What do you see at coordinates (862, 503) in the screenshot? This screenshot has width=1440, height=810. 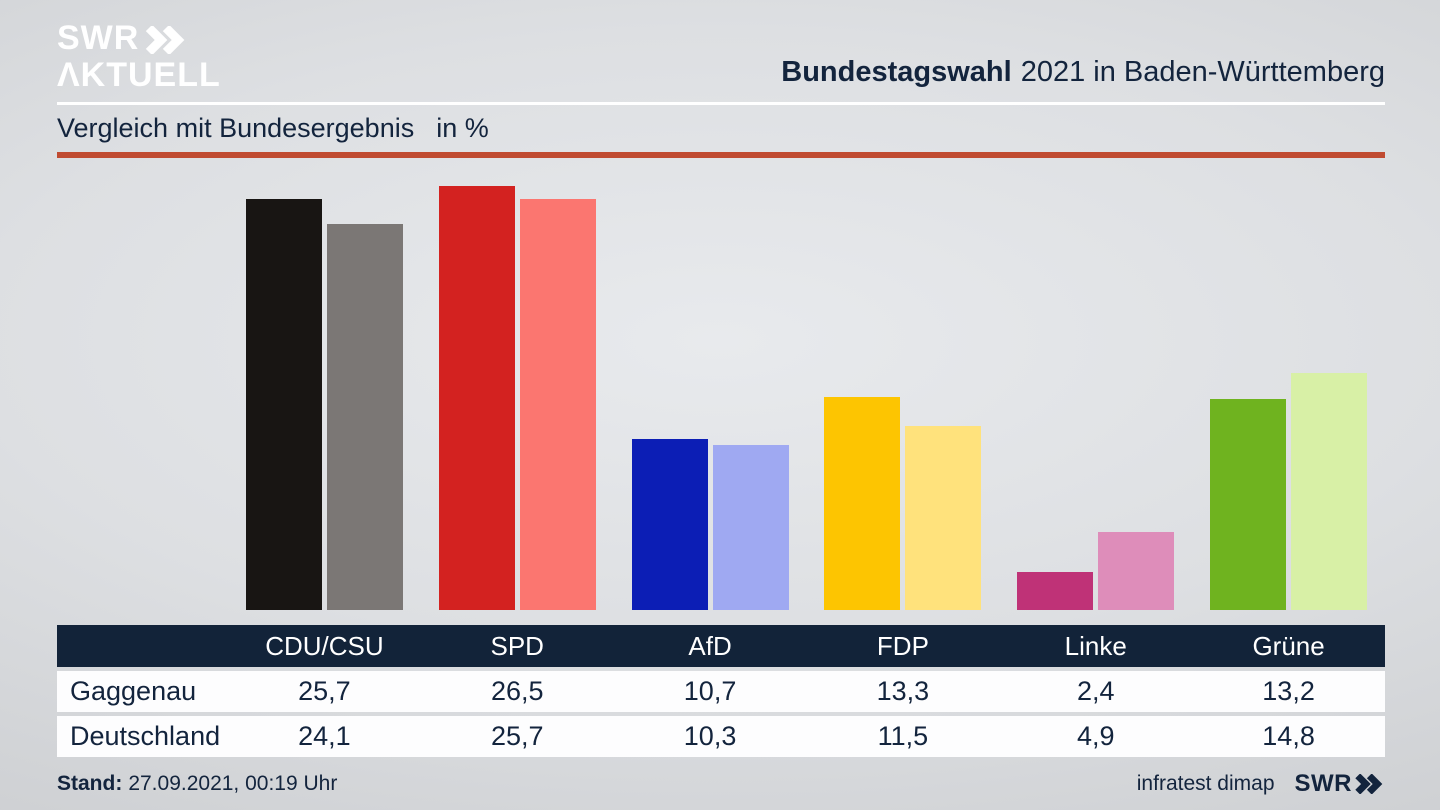 I see `bar-fdp-gaggenau` at bounding box center [862, 503].